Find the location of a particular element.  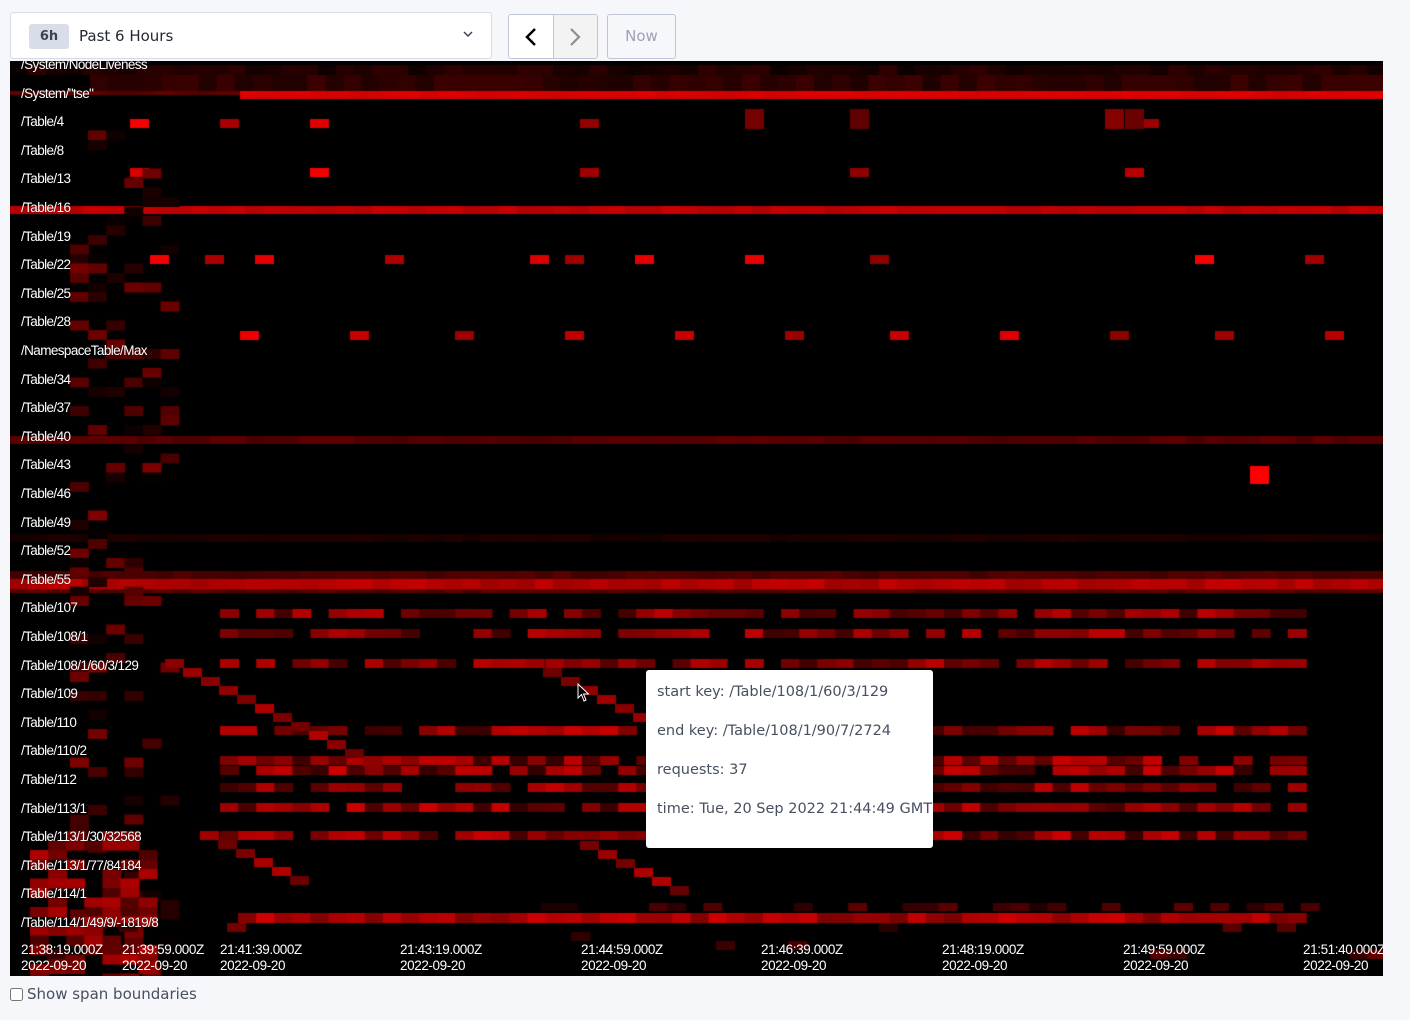

tooltip-start-key: start key: /Table/108/1/60/3/129 is located at coordinates (773, 692).